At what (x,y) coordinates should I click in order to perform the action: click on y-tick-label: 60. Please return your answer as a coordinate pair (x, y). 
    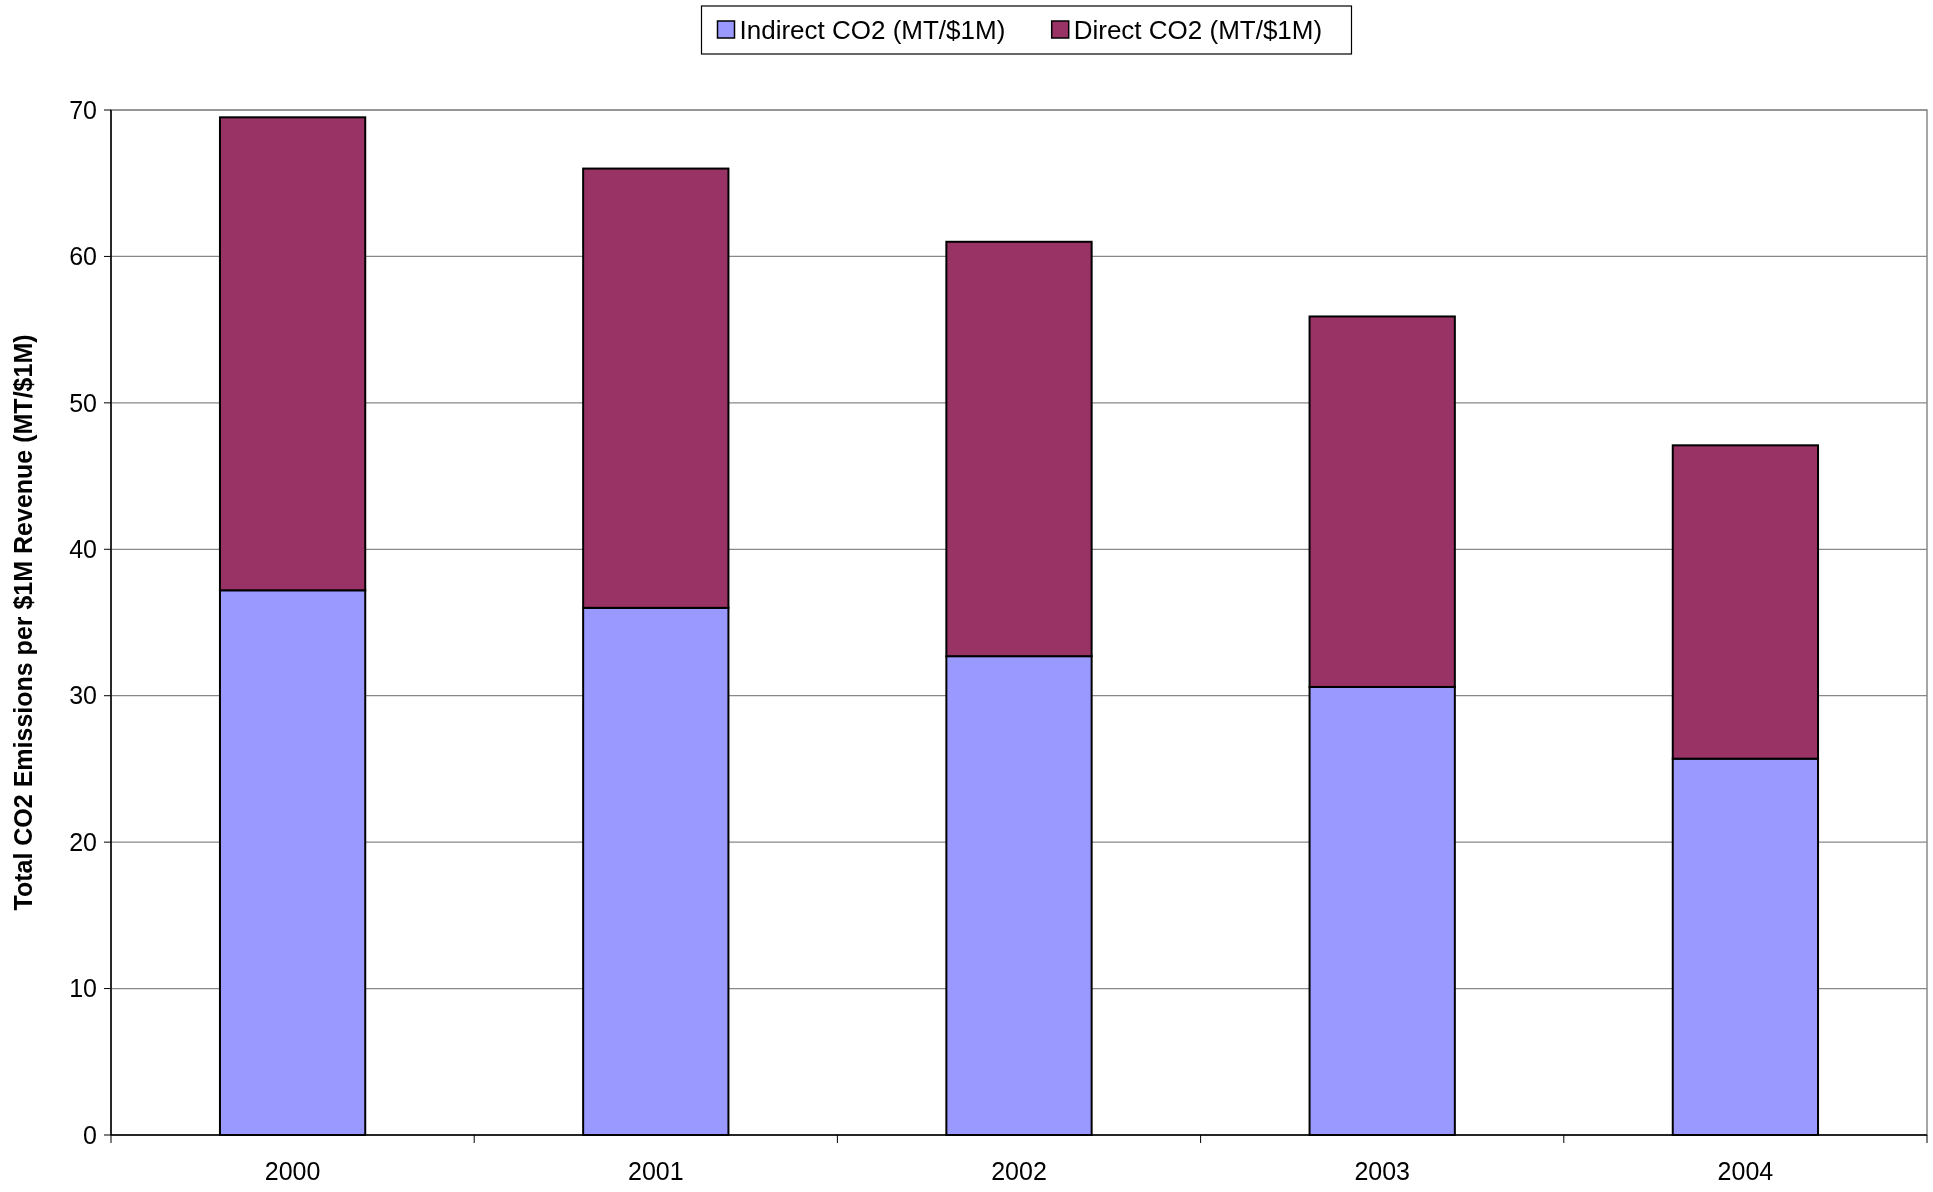
    Looking at the image, I should click on (83, 256).